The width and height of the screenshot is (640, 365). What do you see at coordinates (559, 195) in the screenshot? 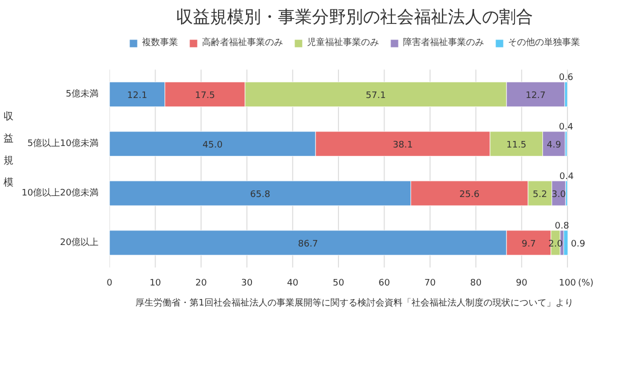
I see `data-label: 3.0` at bounding box center [559, 195].